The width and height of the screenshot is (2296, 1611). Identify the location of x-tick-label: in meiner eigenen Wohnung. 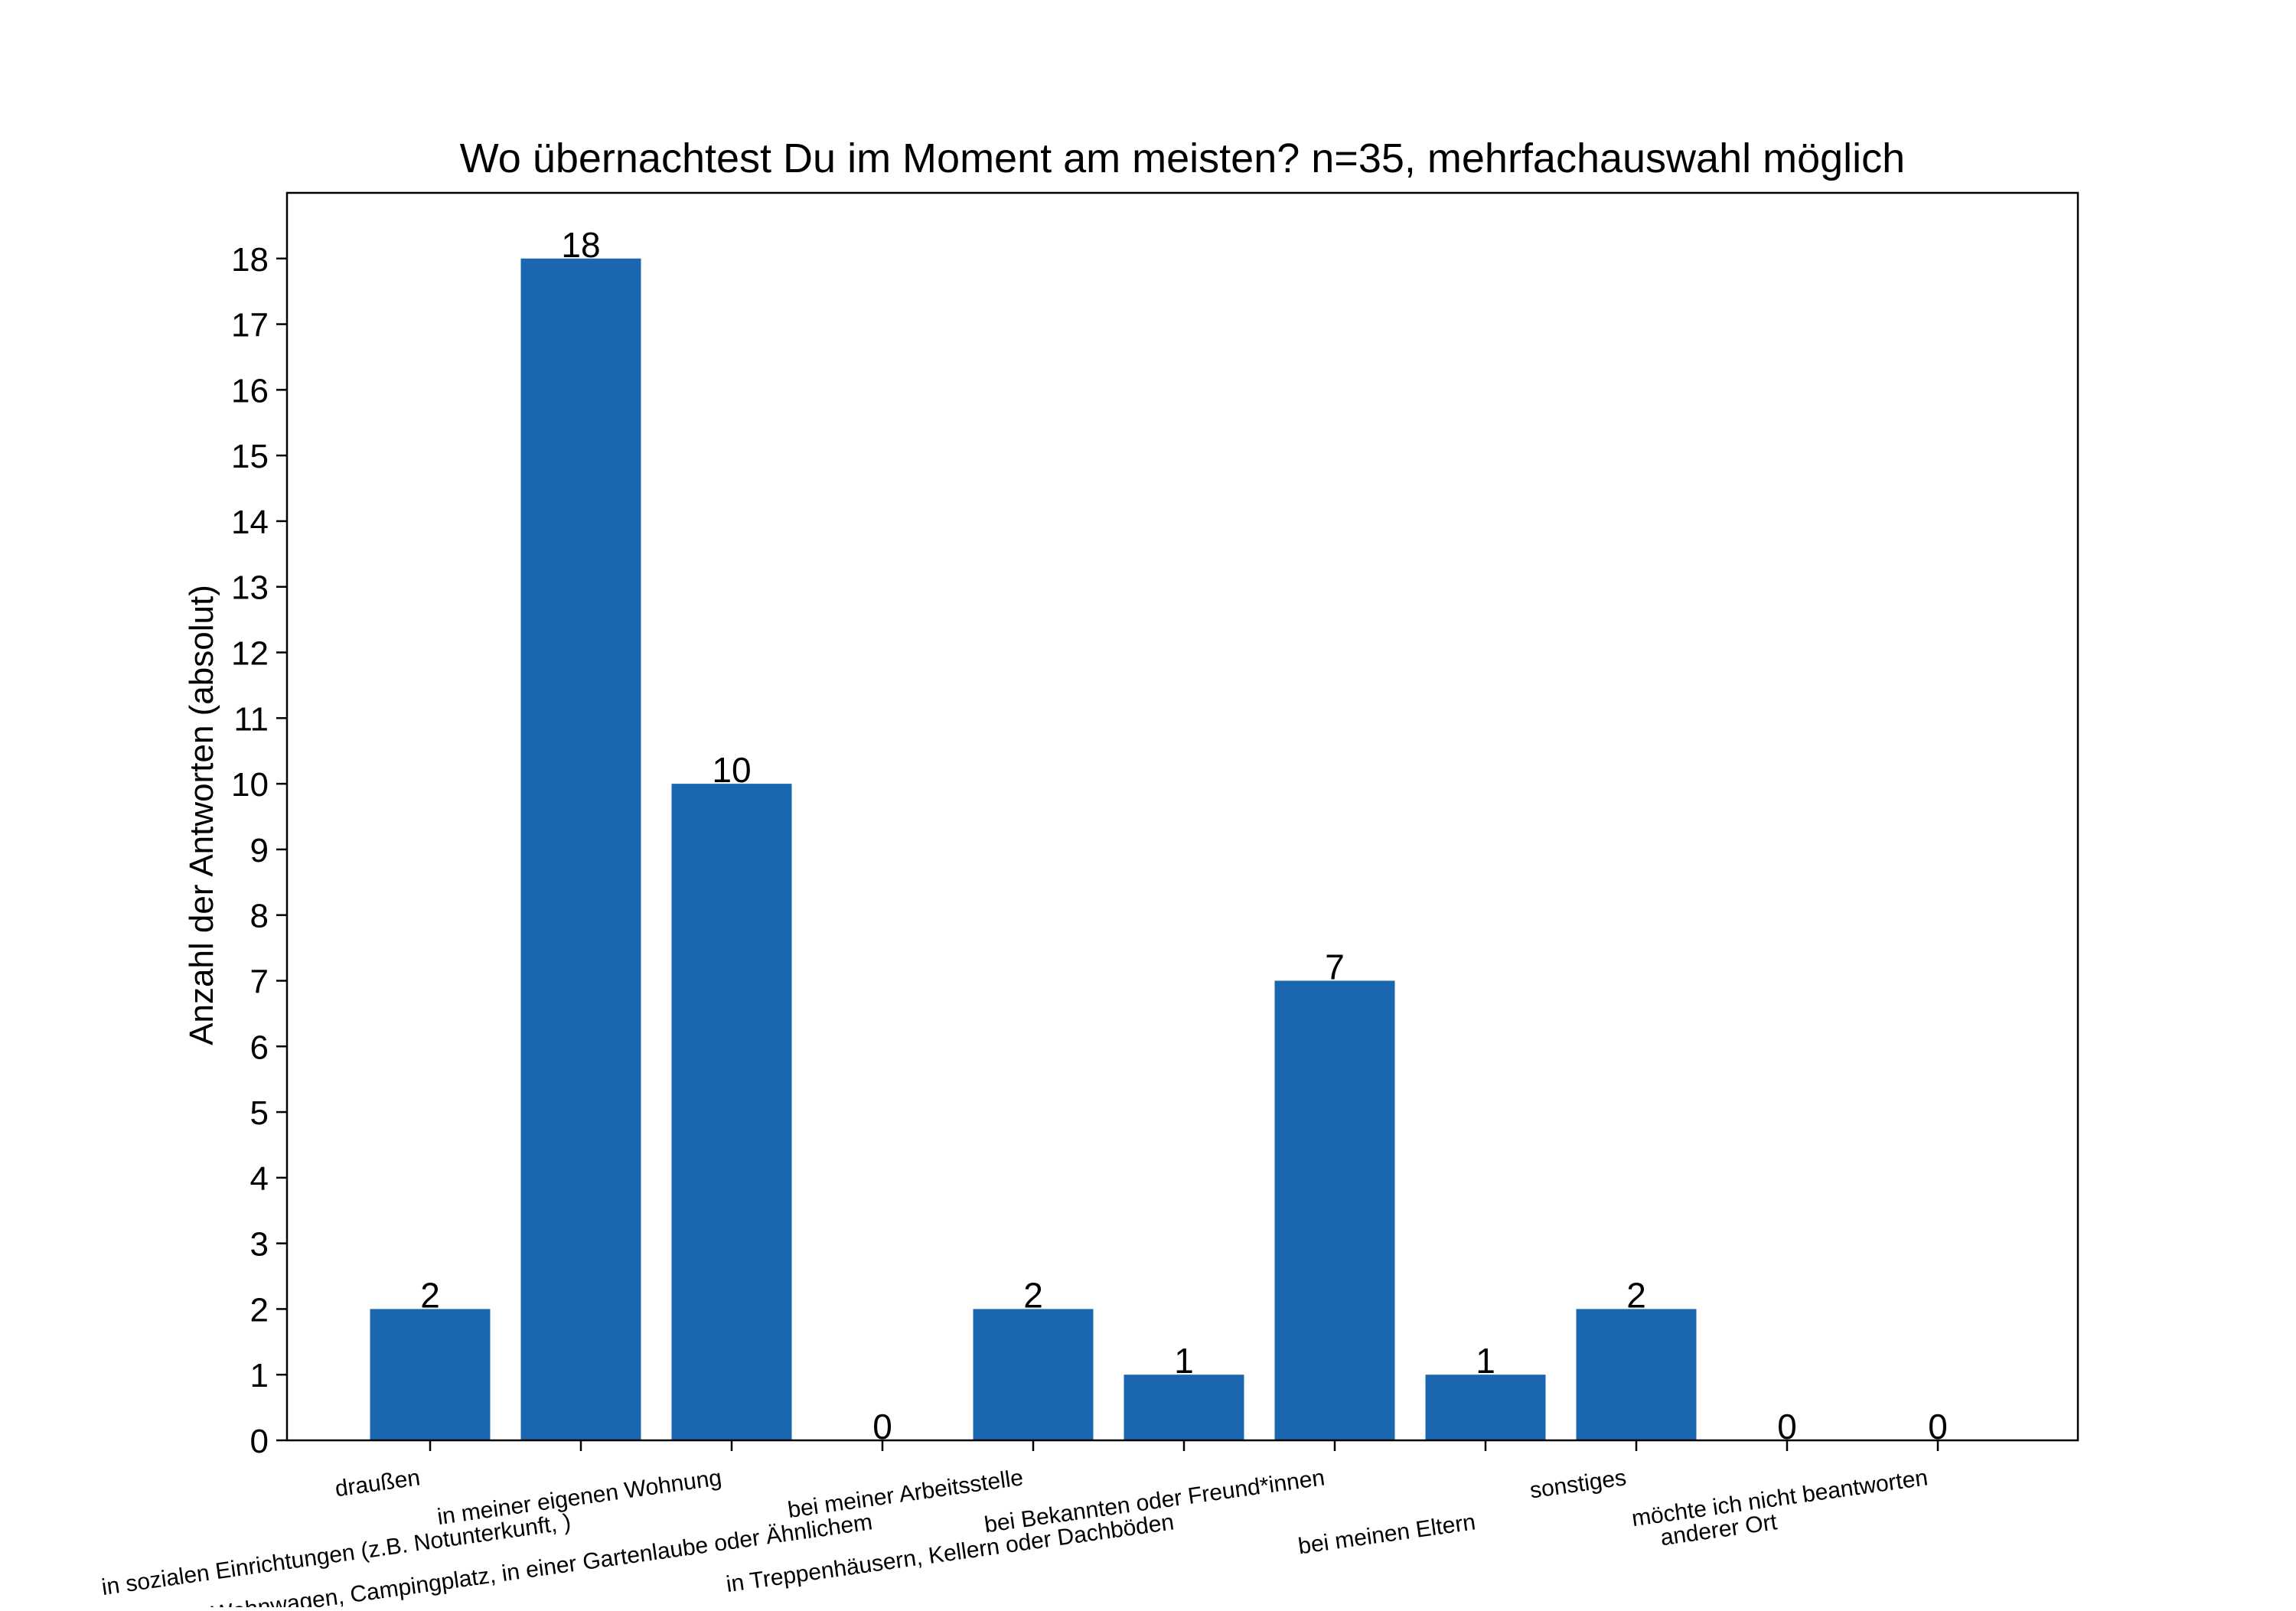
(579, 1497).